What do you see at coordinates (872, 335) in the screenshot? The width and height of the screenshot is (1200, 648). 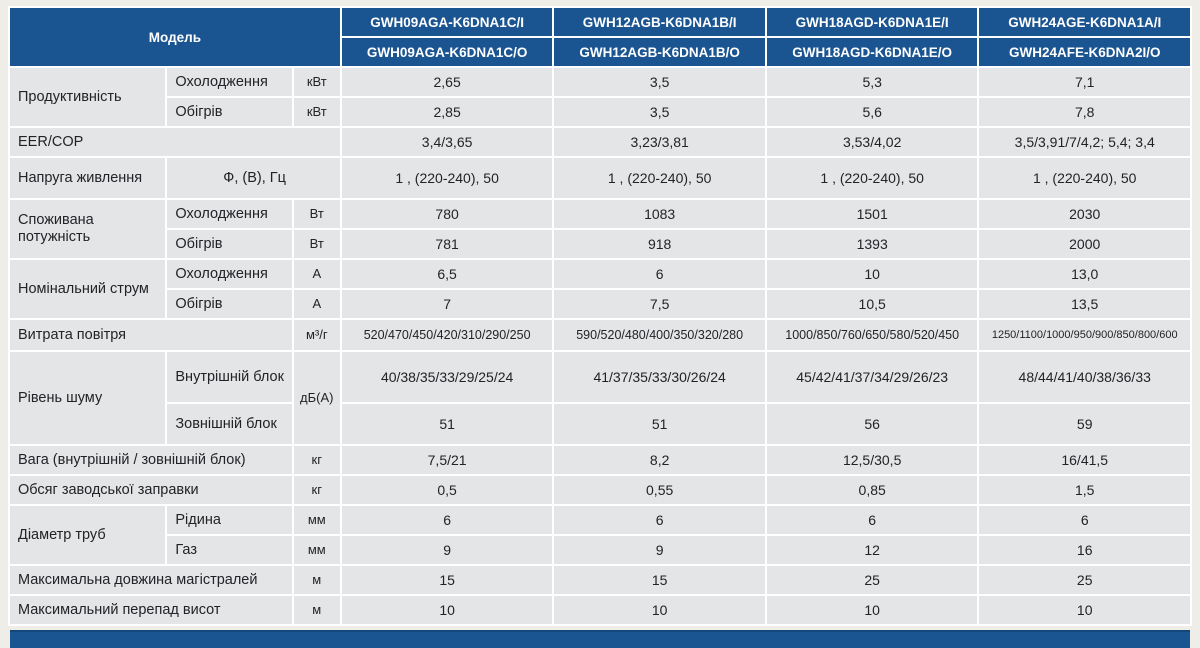 I see `value-cell: 1000/850/760/650/580/520/450` at bounding box center [872, 335].